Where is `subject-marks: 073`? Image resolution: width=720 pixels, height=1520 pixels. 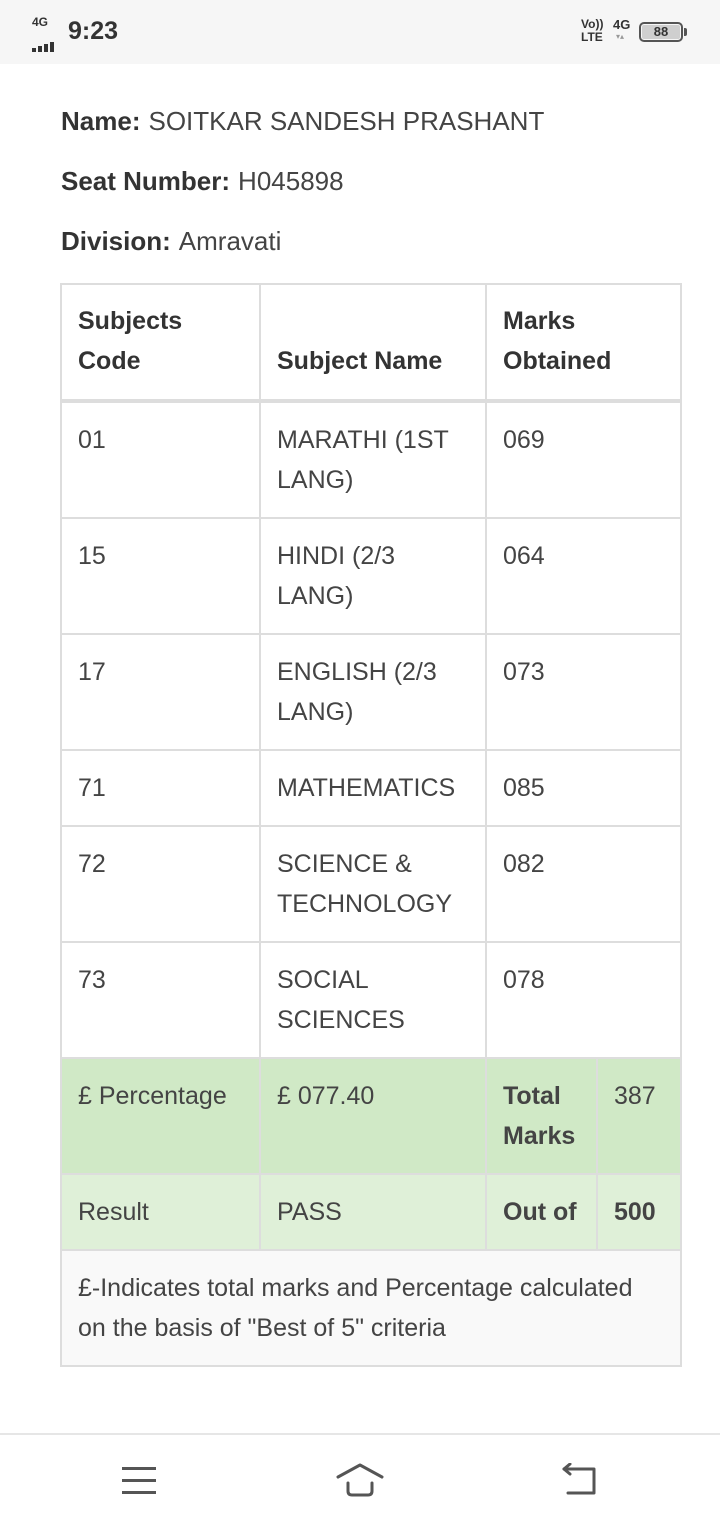 subject-marks: 073 is located at coordinates (583, 692).